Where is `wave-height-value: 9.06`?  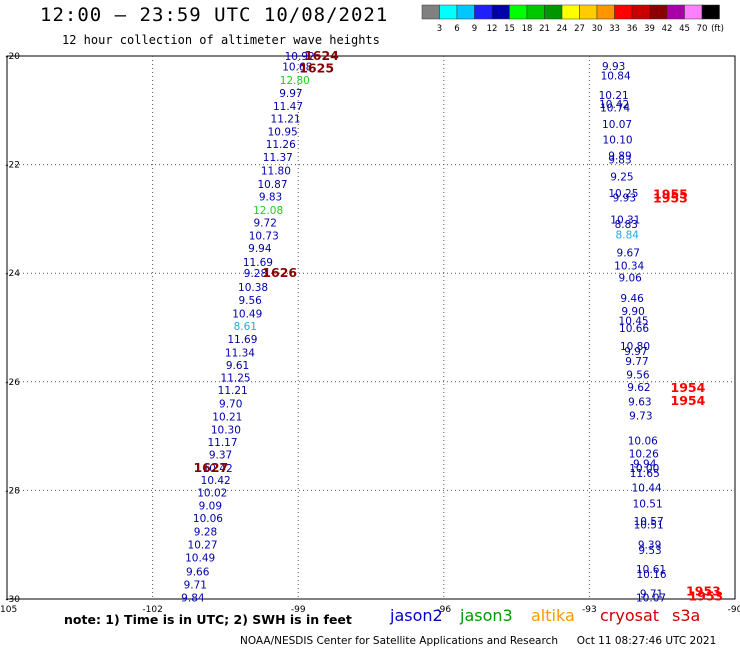 wave-height-value: 9.06 is located at coordinates (630, 279).